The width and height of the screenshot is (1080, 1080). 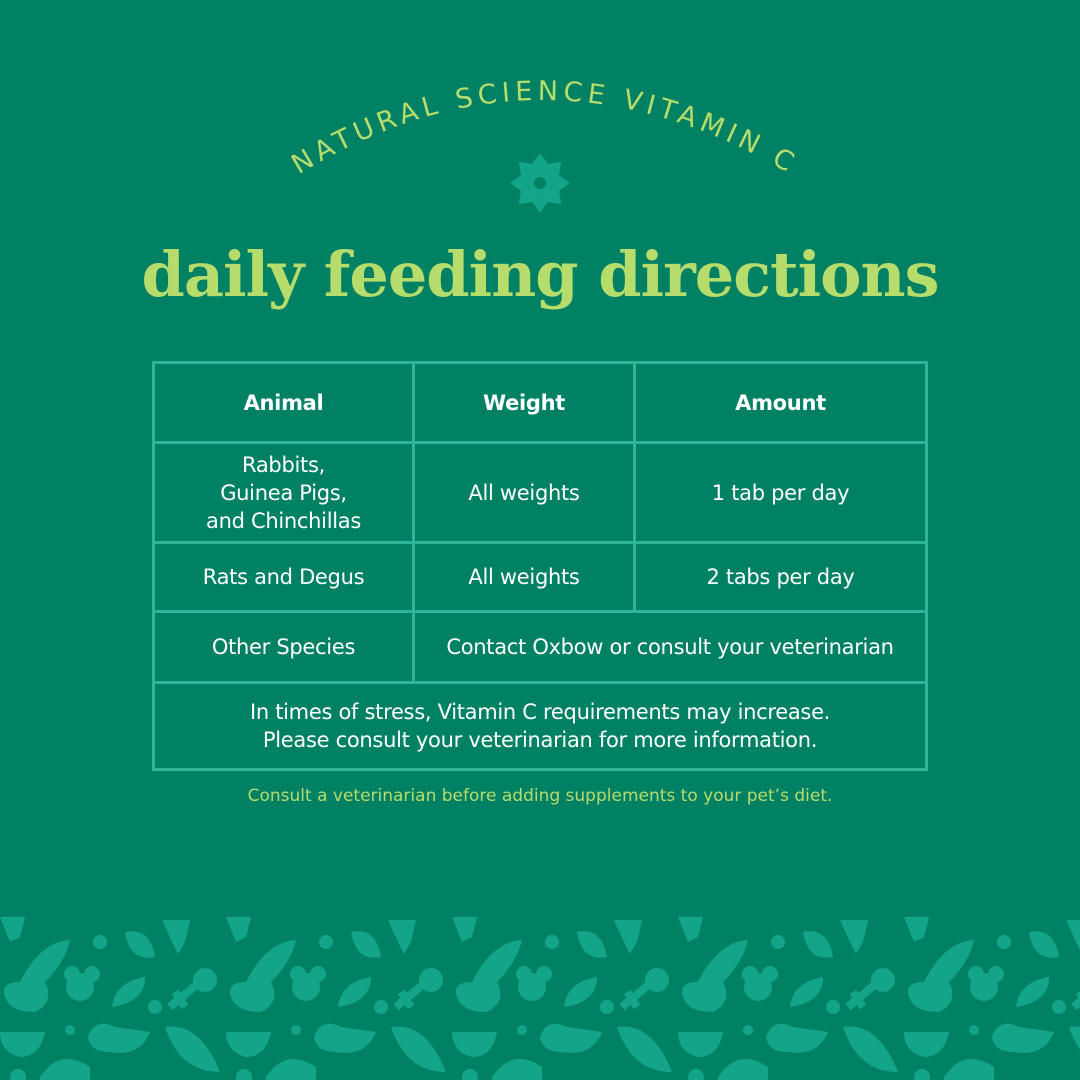 What do you see at coordinates (780, 402) in the screenshot?
I see `header-amount: Amount` at bounding box center [780, 402].